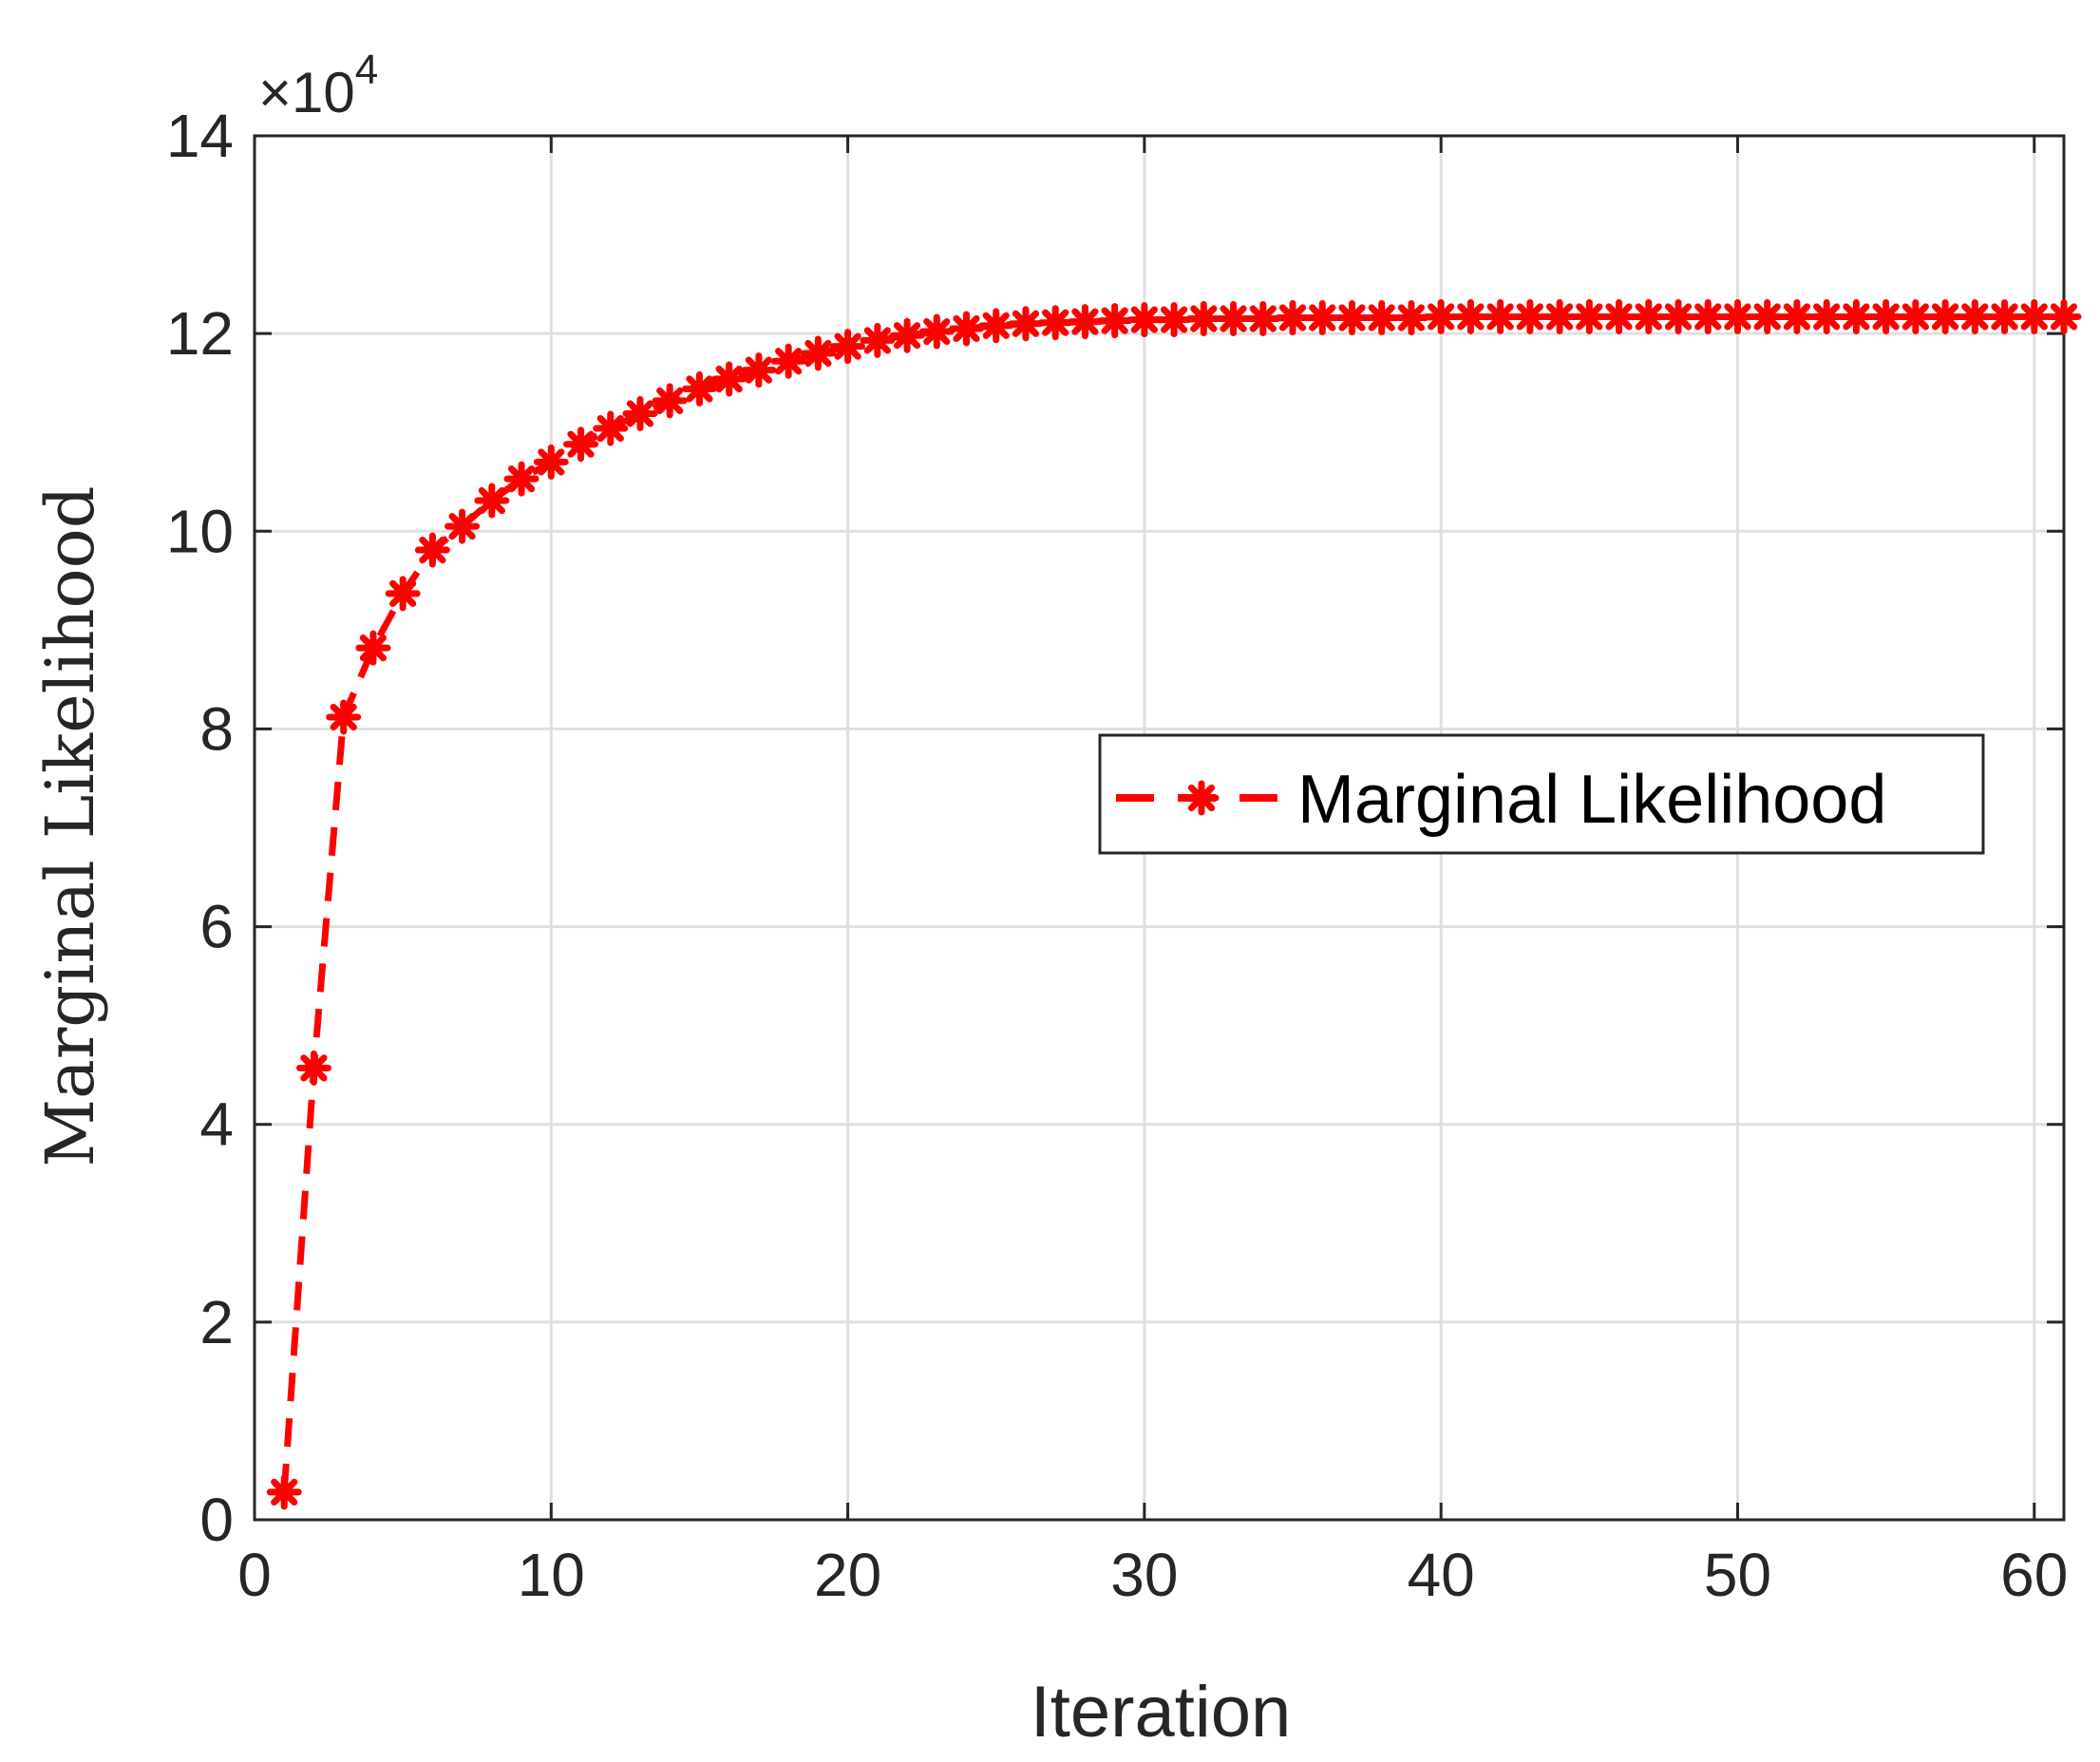  I want to click on legend-marker-asterisk, so click(1202, 798).